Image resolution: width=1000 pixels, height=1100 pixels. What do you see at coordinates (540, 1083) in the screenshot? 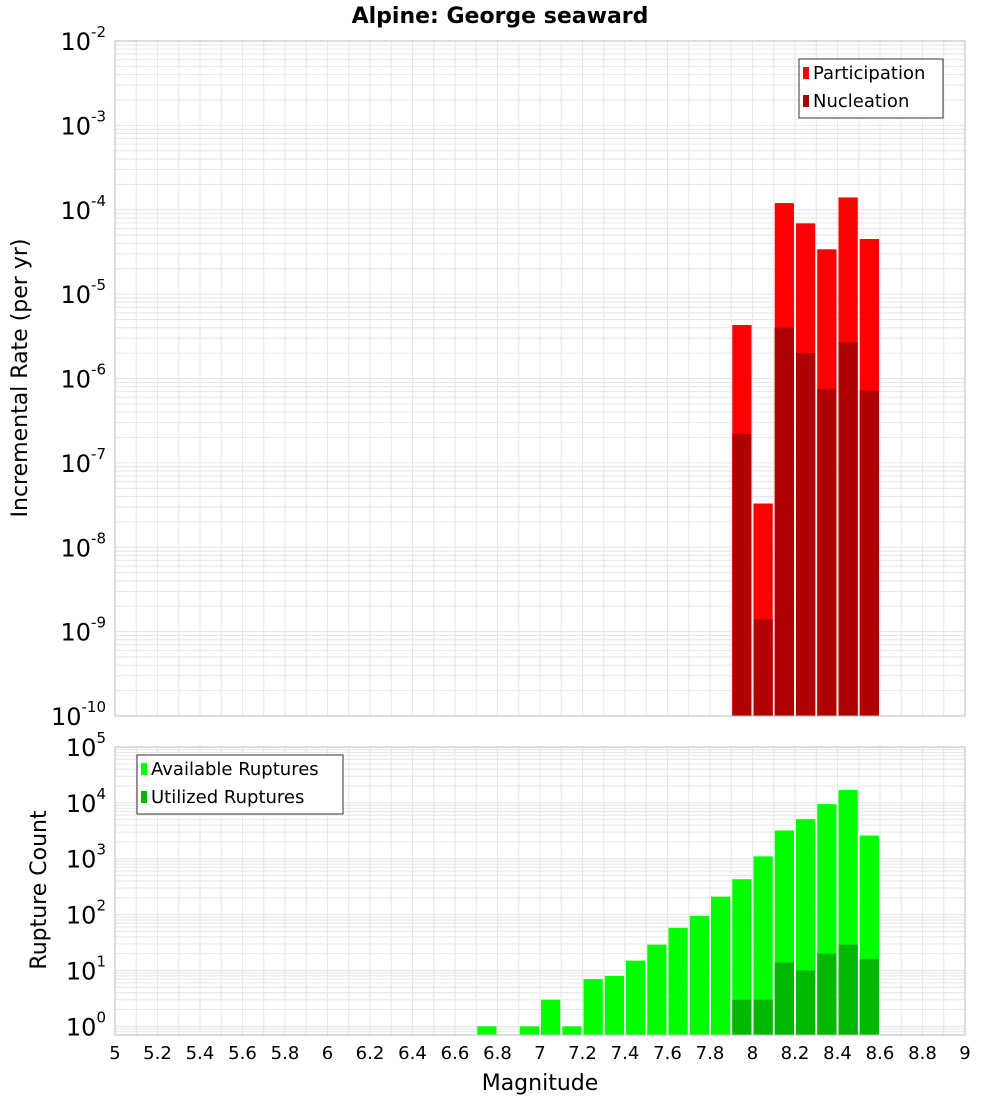
I see `x-axis-label: Magnitude` at bounding box center [540, 1083].